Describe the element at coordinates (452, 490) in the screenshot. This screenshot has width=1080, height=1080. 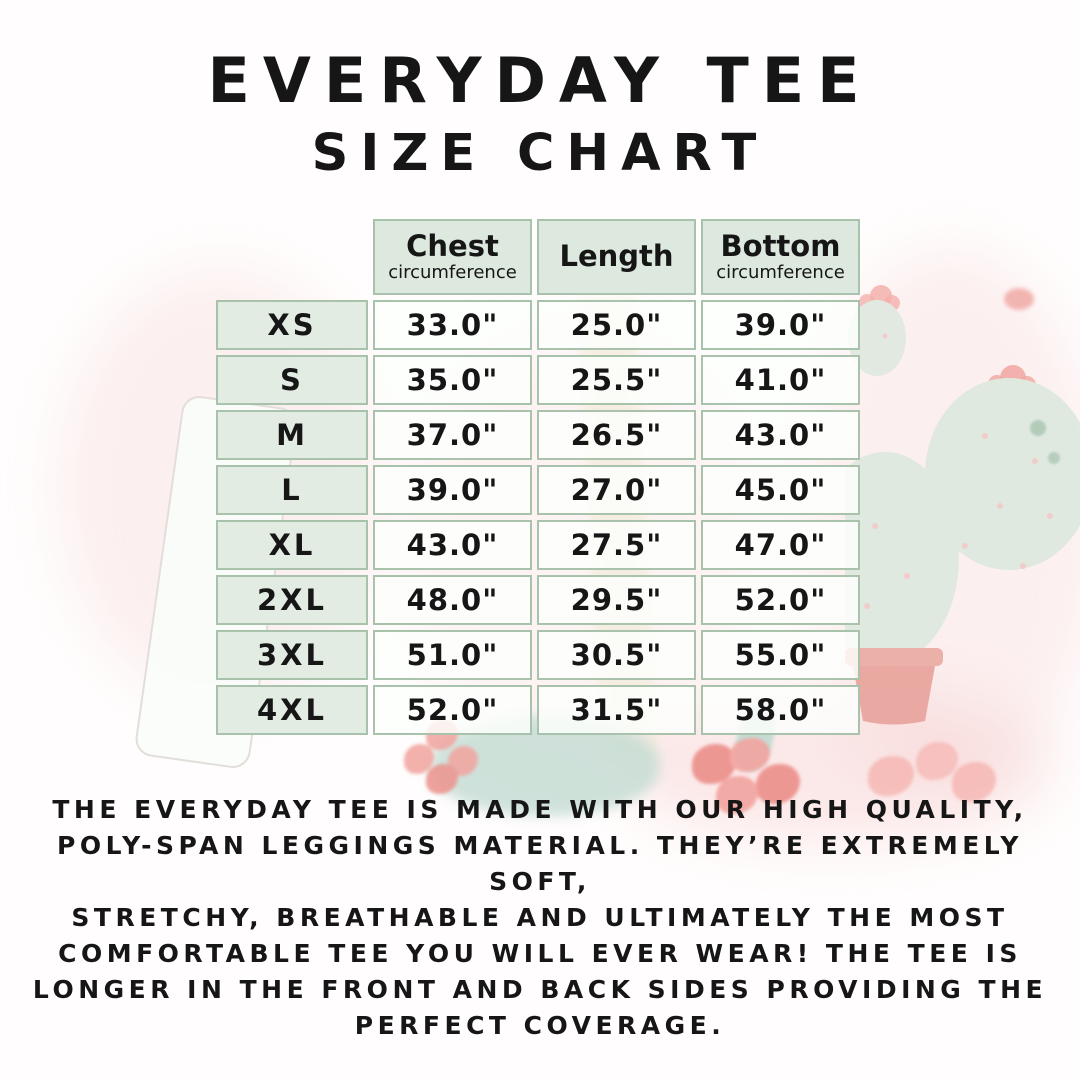
I see `chest-cell: 39.0"` at that location.